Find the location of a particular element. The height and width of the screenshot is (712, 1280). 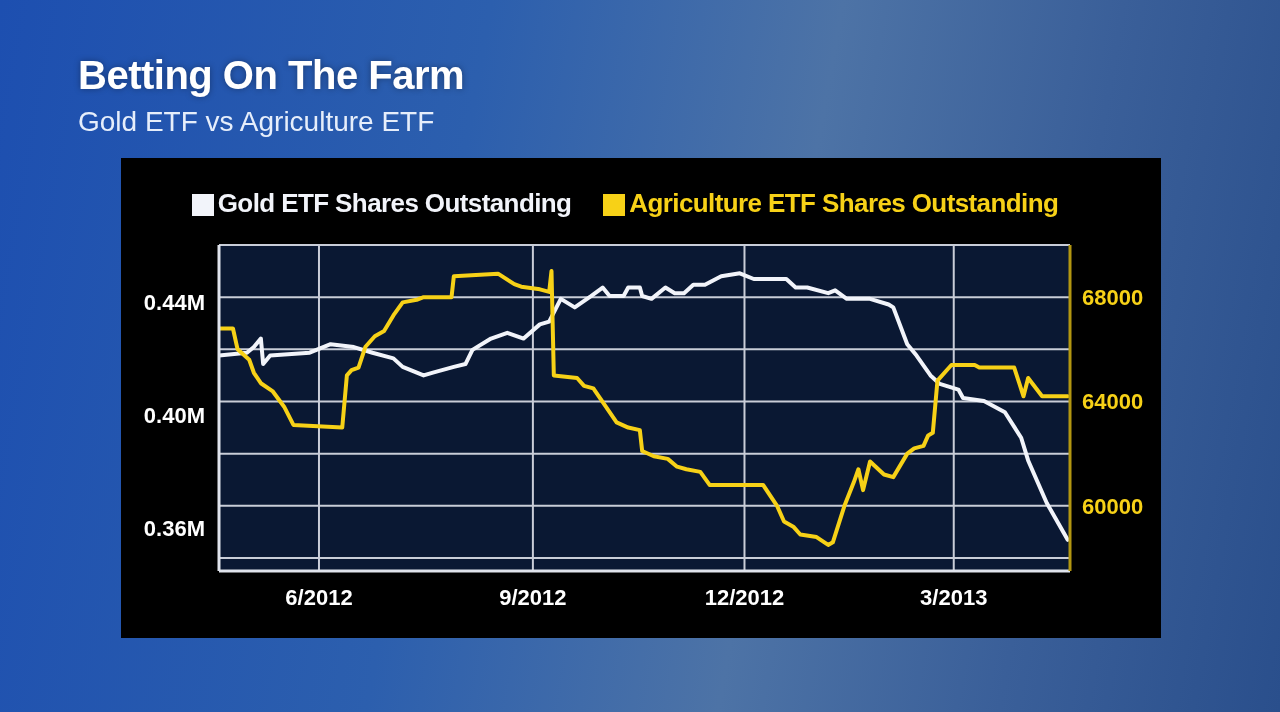

chart-title: Betting On The Farm is located at coordinates (271, 75).